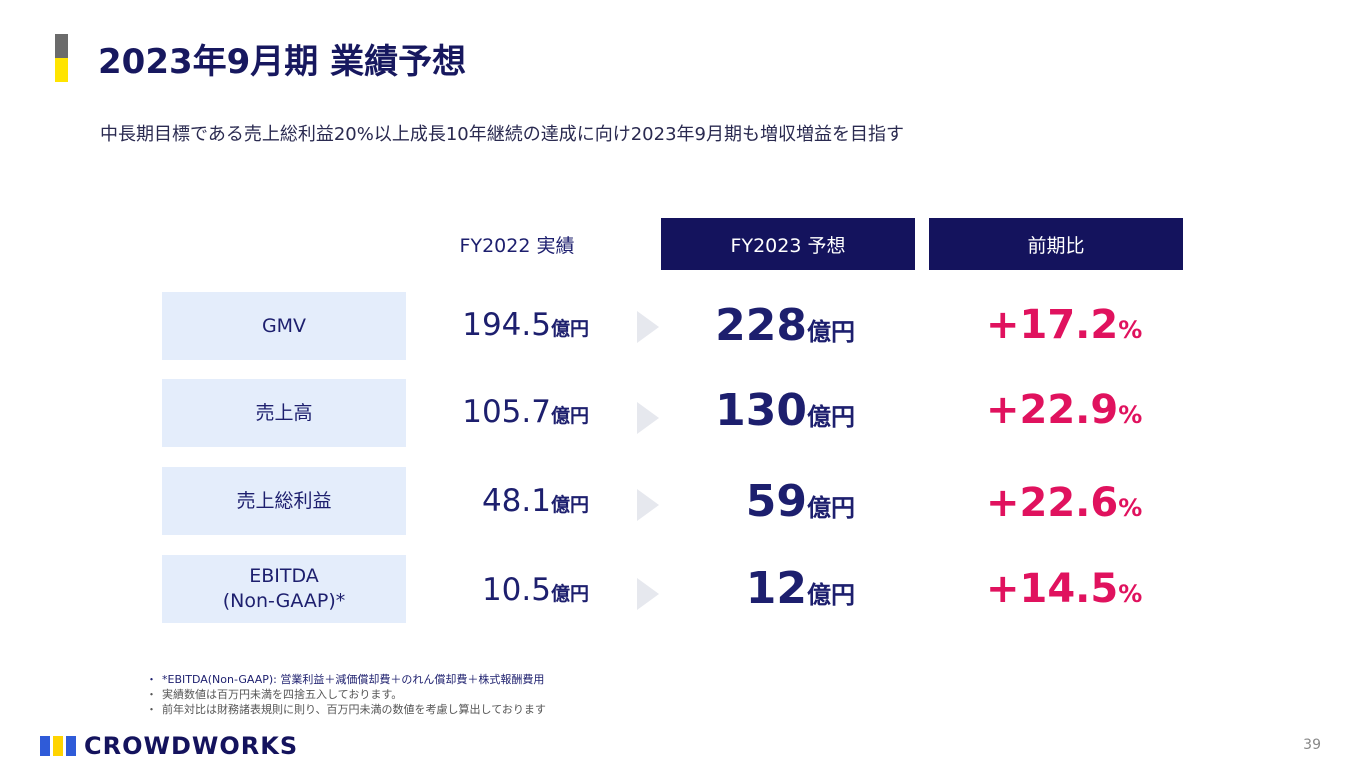 This screenshot has height=771, width=1369. What do you see at coordinates (282, 62) in the screenshot?
I see `page-title: 2023年9月期 業績予想` at bounding box center [282, 62].